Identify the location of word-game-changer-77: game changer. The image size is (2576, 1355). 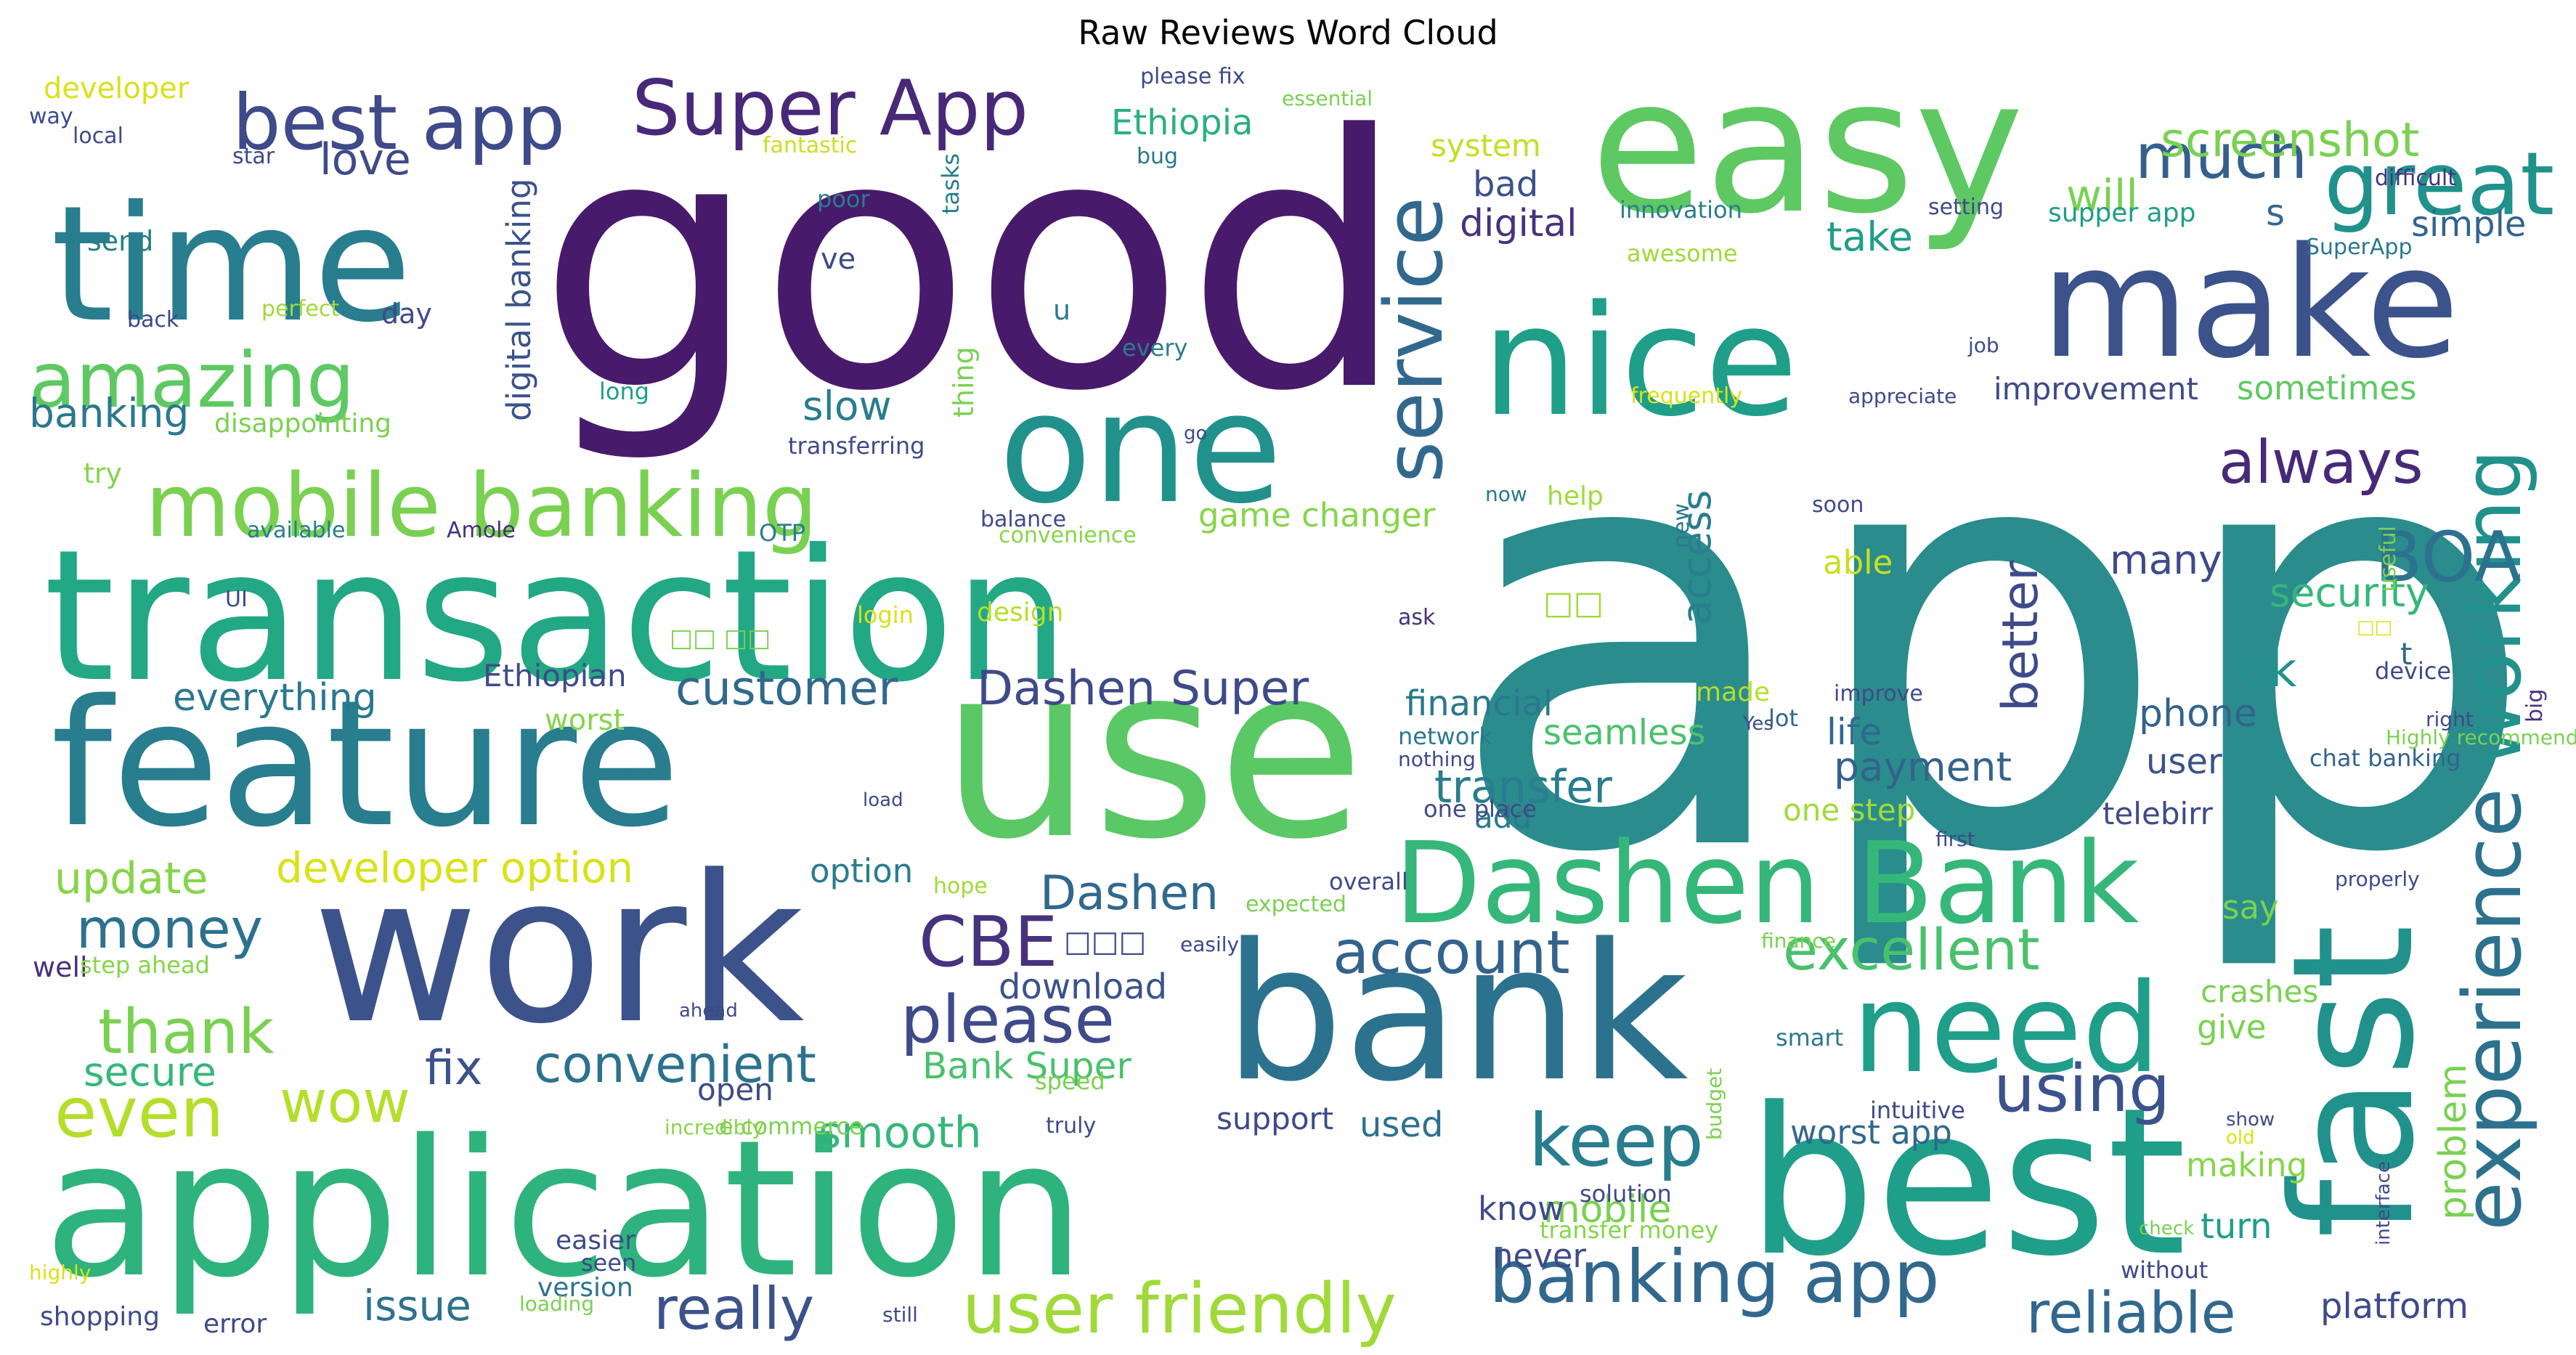
(1317, 515).